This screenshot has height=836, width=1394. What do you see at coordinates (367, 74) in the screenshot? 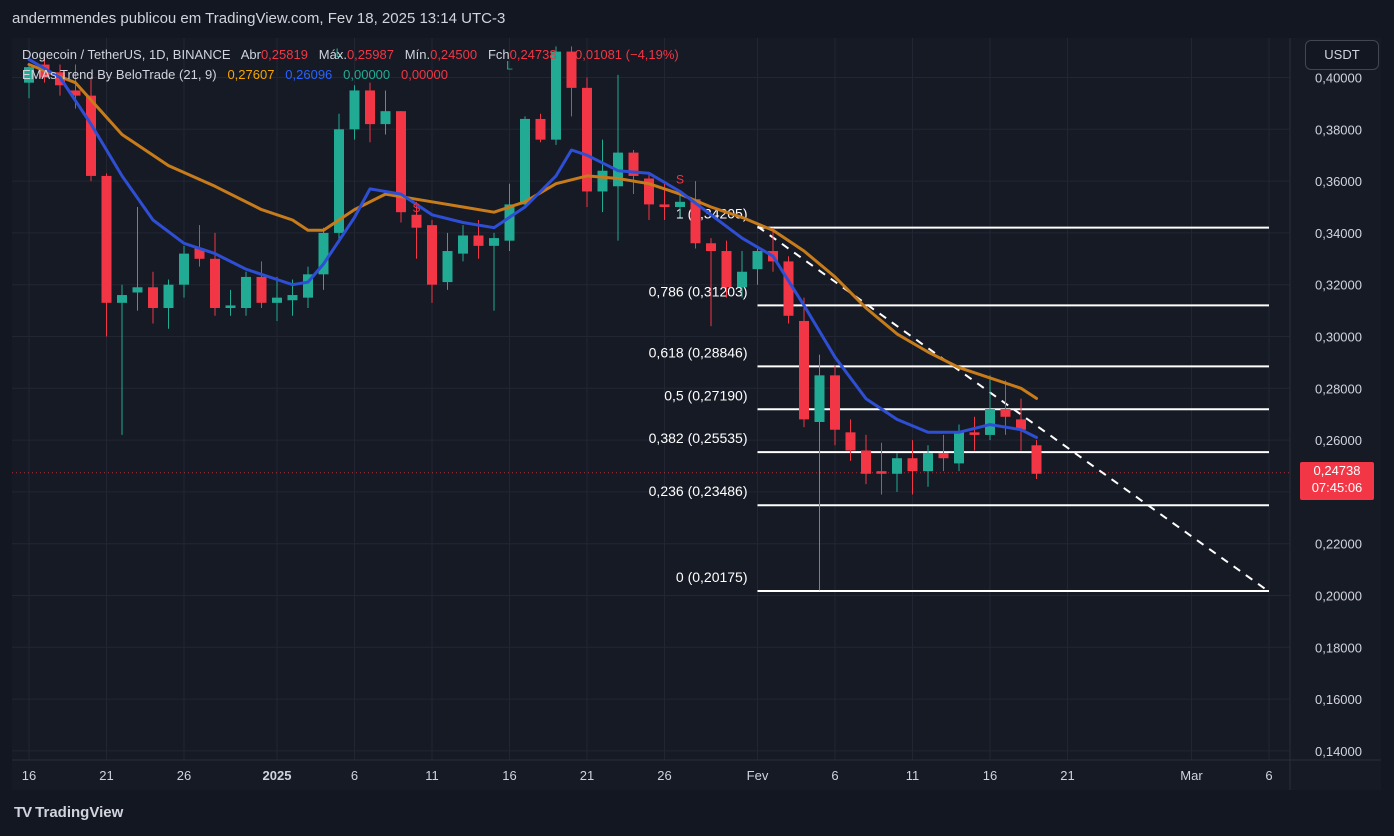
I see `indicator-value-long: 0,00000` at bounding box center [367, 74].